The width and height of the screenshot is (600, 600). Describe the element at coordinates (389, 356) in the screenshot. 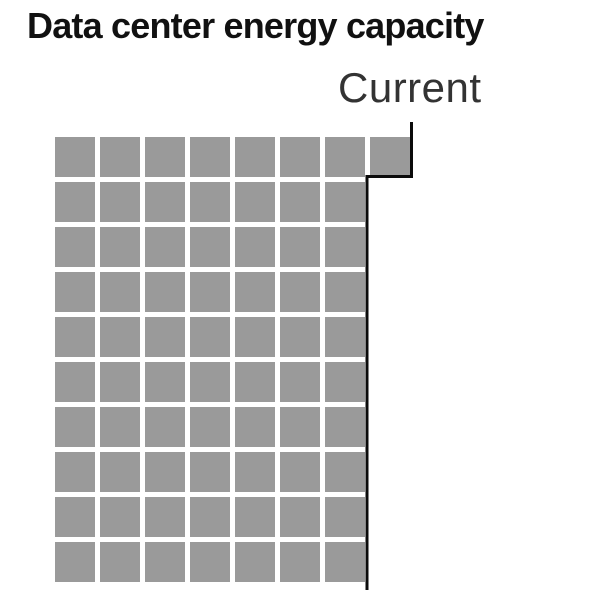

I see `current-marker-line` at that location.